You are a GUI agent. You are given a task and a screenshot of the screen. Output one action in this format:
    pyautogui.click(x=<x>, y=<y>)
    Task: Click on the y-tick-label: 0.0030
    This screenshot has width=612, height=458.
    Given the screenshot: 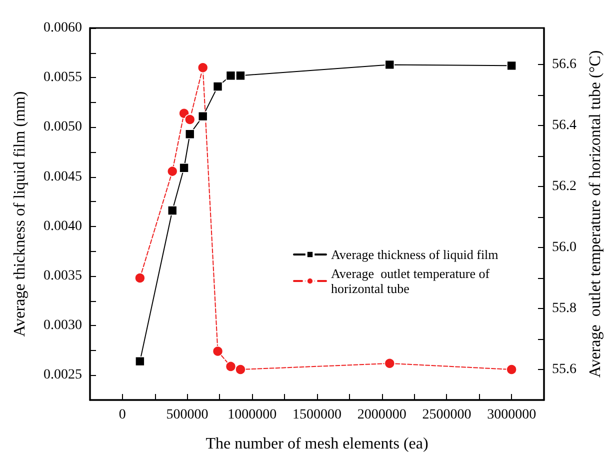 What is the action you would take?
    pyautogui.click(x=63, y=326)
    